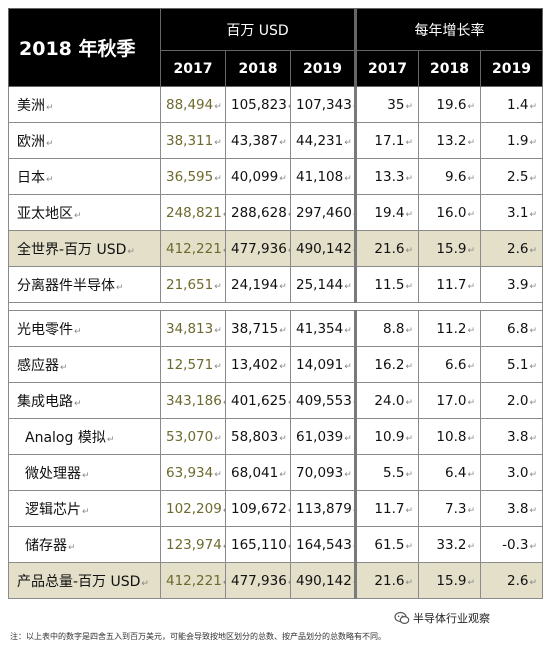  What do you see at coordinates (518, 472) in the screenshot?
I see `growth-2019-text: 3.0` at bounding box center [518, 472].